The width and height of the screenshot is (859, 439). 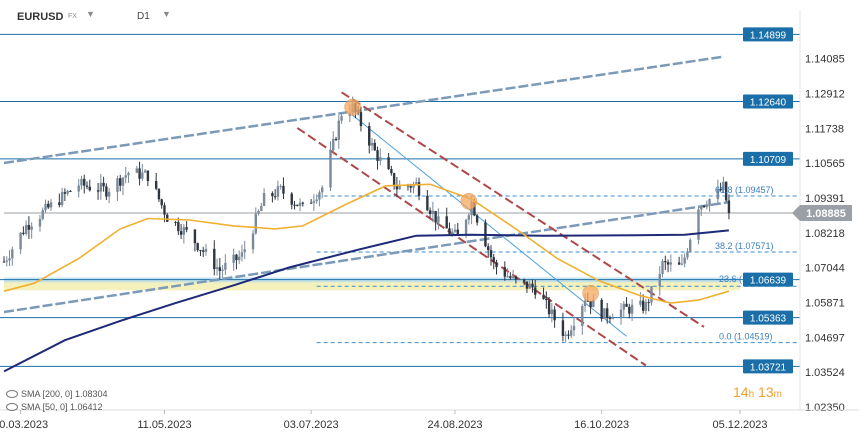 I want to click on current-price-label: 1.08885, so click(x=826, y=214).